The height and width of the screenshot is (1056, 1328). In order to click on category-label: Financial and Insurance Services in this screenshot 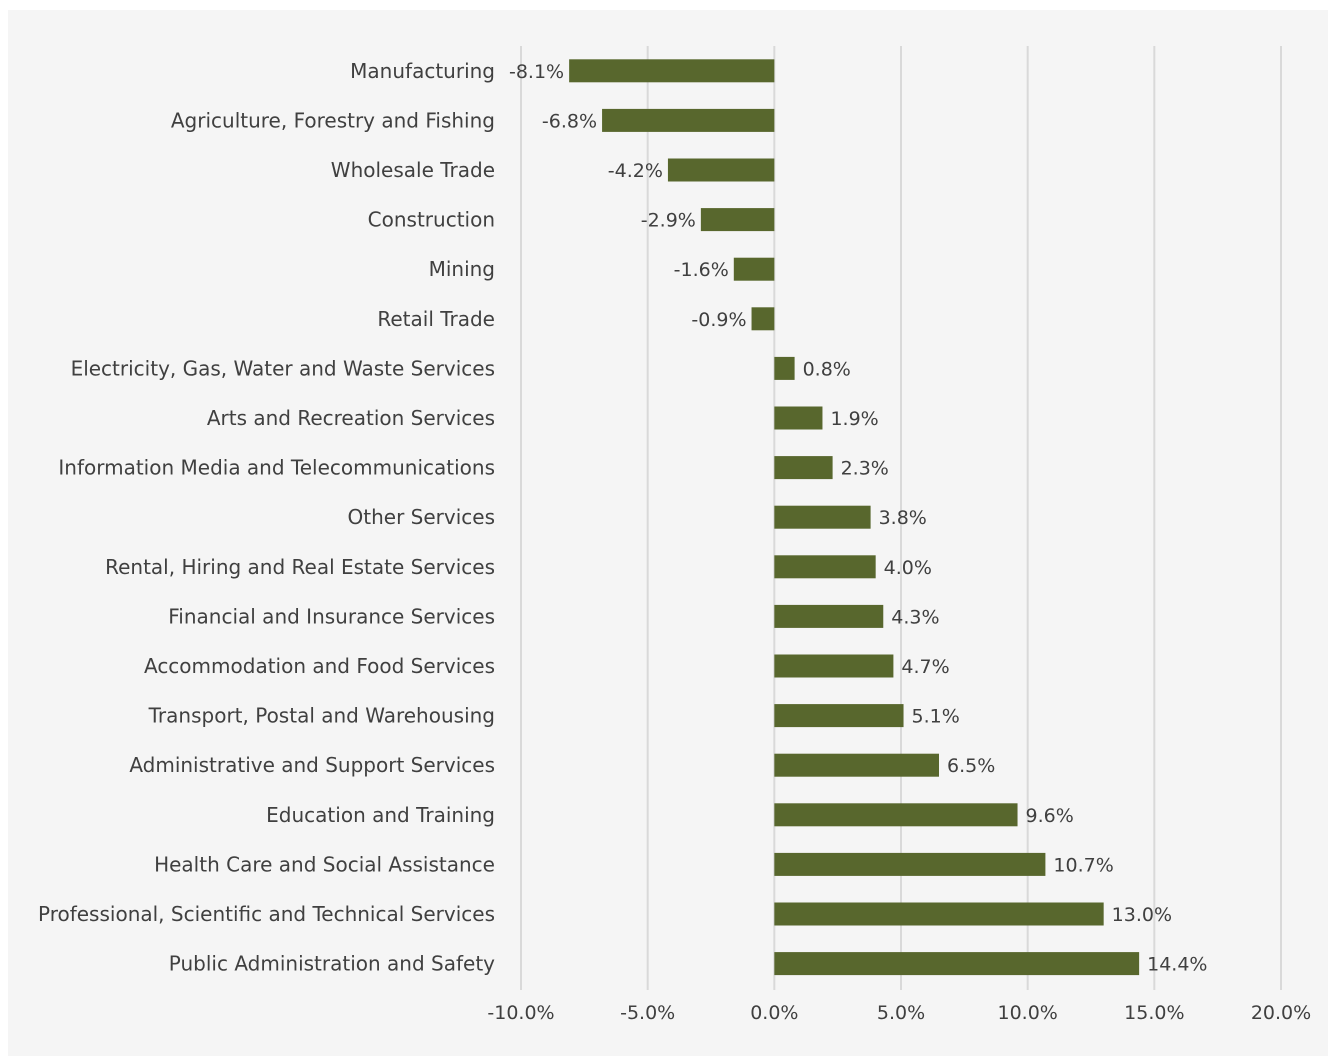, I will do `click(331, 616)`.